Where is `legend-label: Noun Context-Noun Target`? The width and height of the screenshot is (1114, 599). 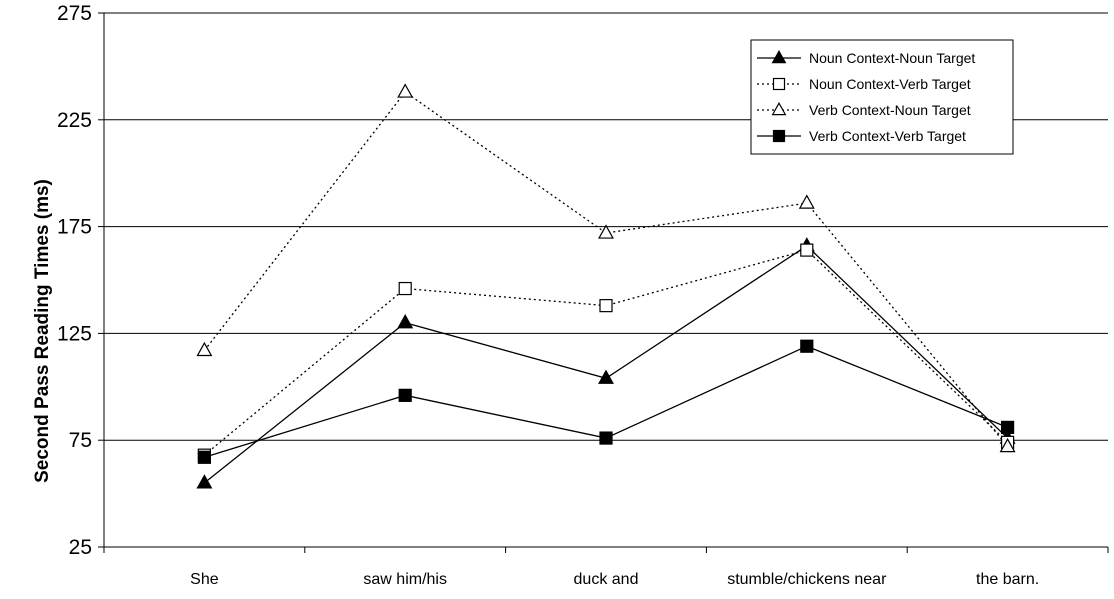 legend-label: Noun Context-Noun Target is located at coordinates (892, 58).